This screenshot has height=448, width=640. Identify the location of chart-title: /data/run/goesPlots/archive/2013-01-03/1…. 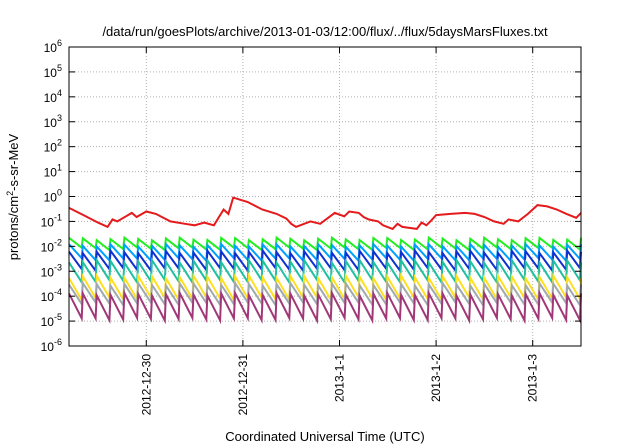
(325, 31).